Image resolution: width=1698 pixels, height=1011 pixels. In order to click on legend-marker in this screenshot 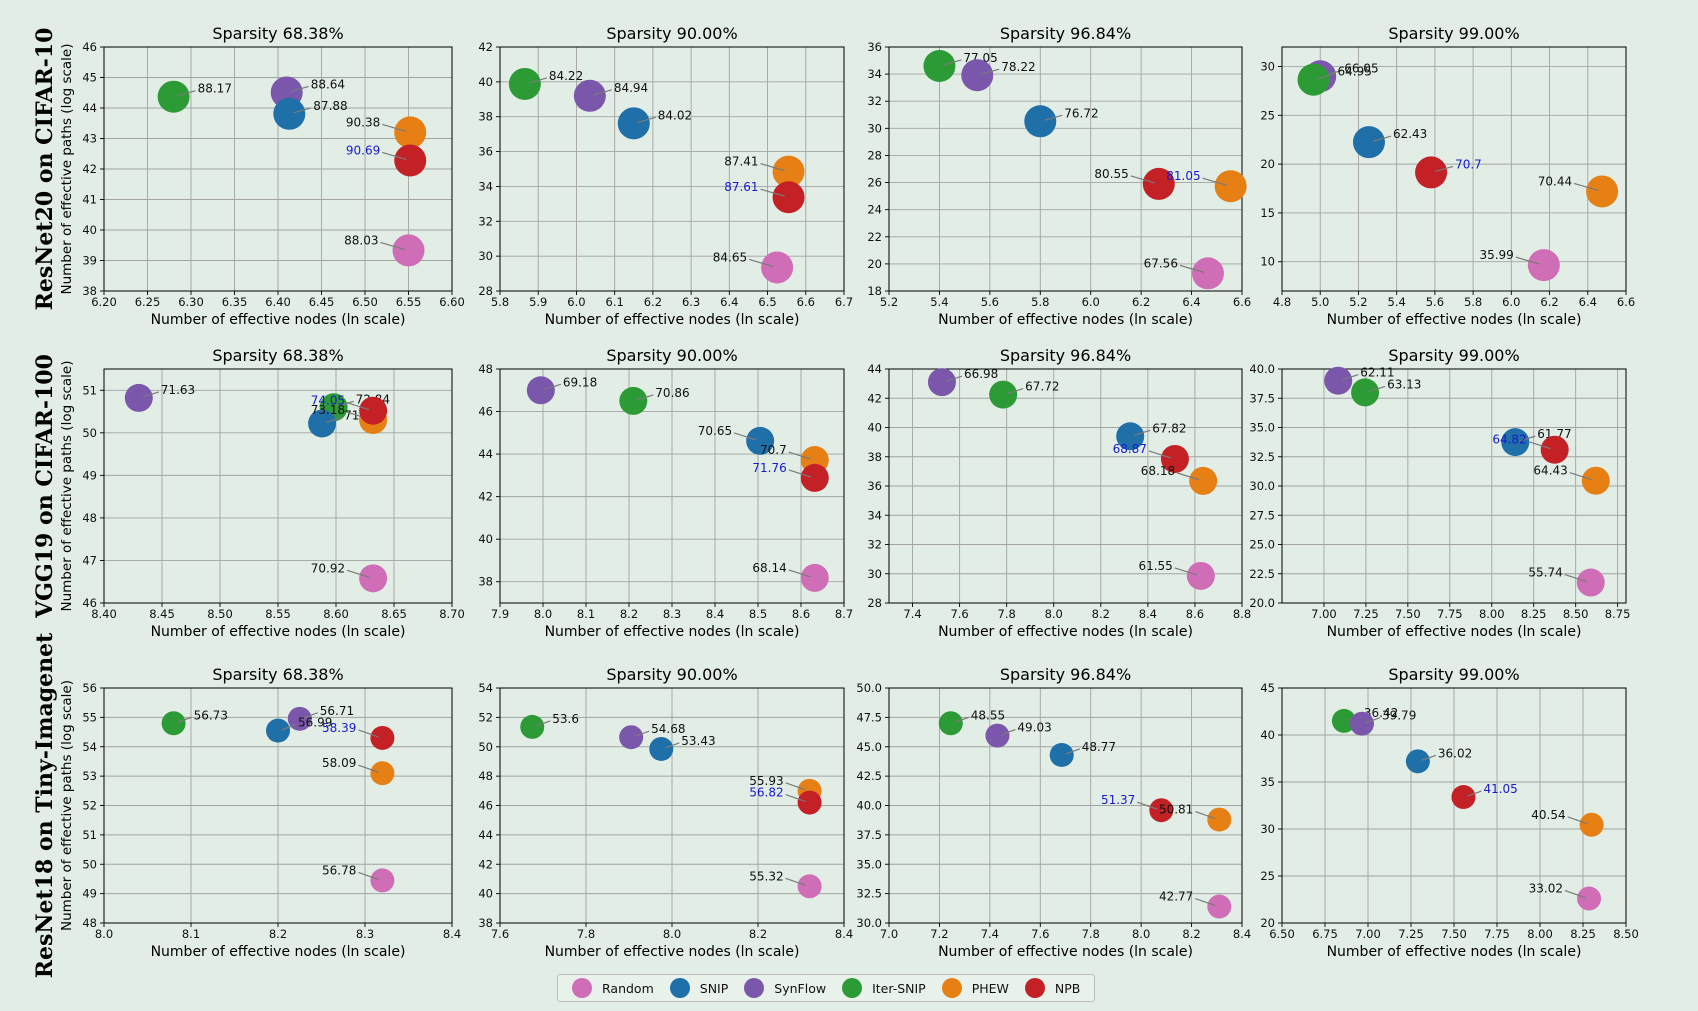, I will do `click(582, 988)`.